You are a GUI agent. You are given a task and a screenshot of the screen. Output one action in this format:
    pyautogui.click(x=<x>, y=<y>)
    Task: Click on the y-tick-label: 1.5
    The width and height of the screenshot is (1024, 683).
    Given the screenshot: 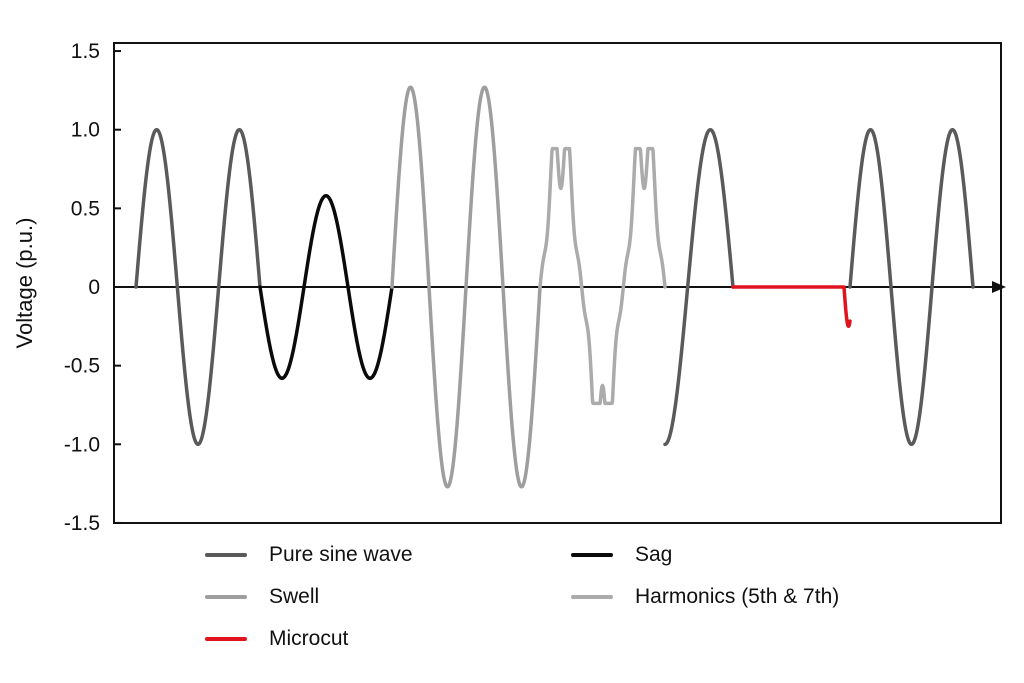 What is the action you would take?
    pyautogui.click(x=85, y=51)
    